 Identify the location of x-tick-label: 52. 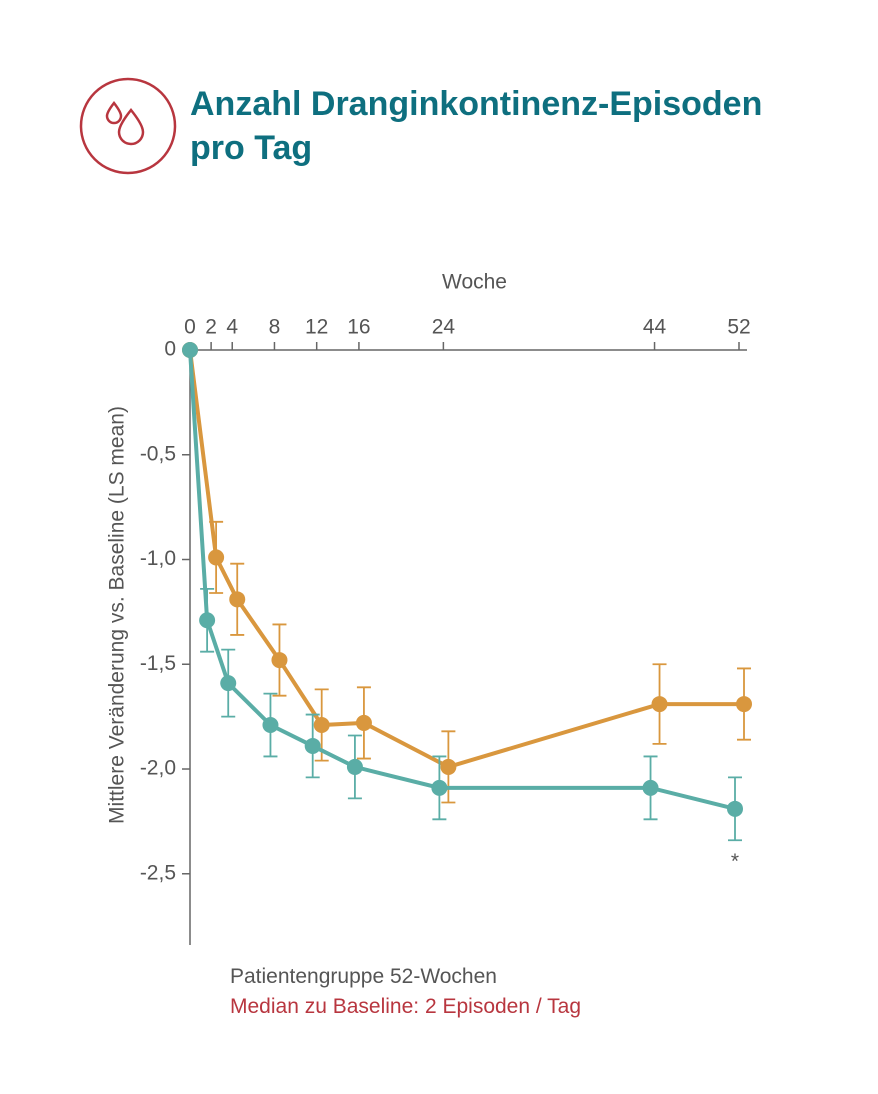
(738, 327).